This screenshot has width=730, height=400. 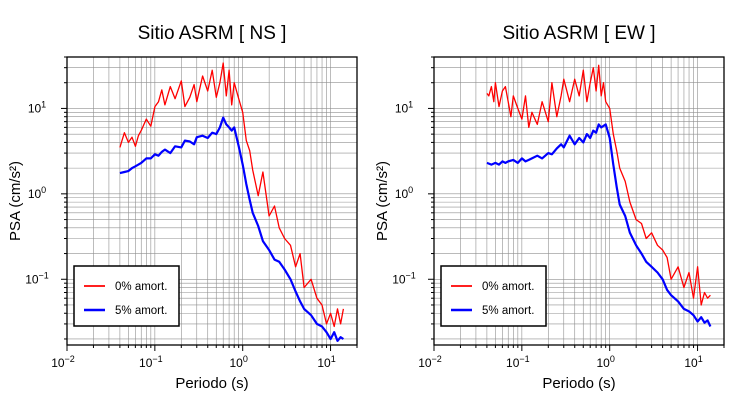 I want to click on chart1-legend-label: 0% amort., so click(x=141, y=287).